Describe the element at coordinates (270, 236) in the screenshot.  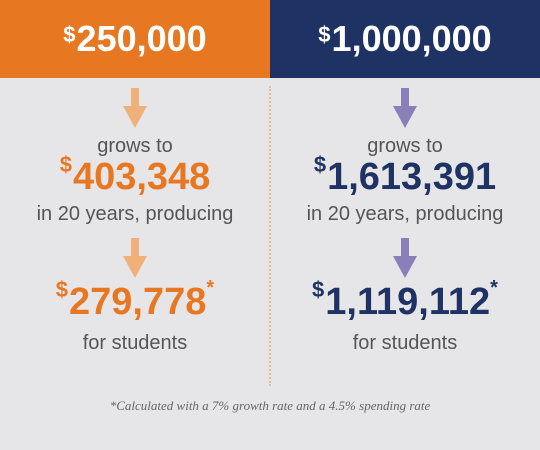
I see `divider` at that location.